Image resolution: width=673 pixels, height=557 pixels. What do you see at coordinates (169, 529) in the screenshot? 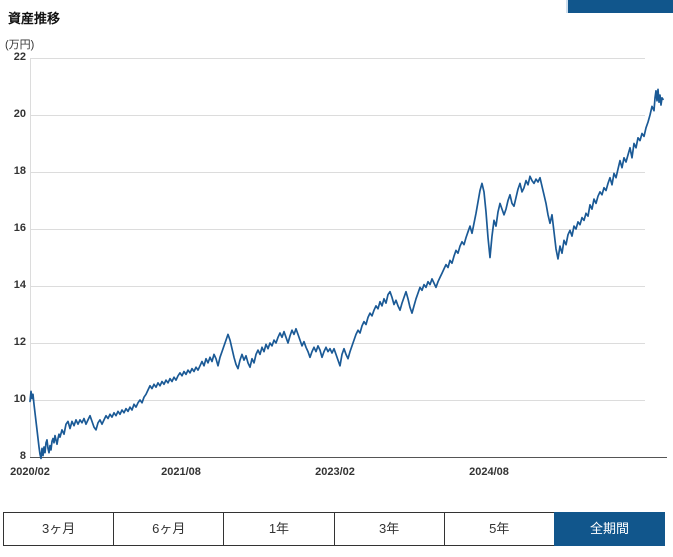
I see `period-button-6m: 6ヶ月` at bounding box center [169, 529].